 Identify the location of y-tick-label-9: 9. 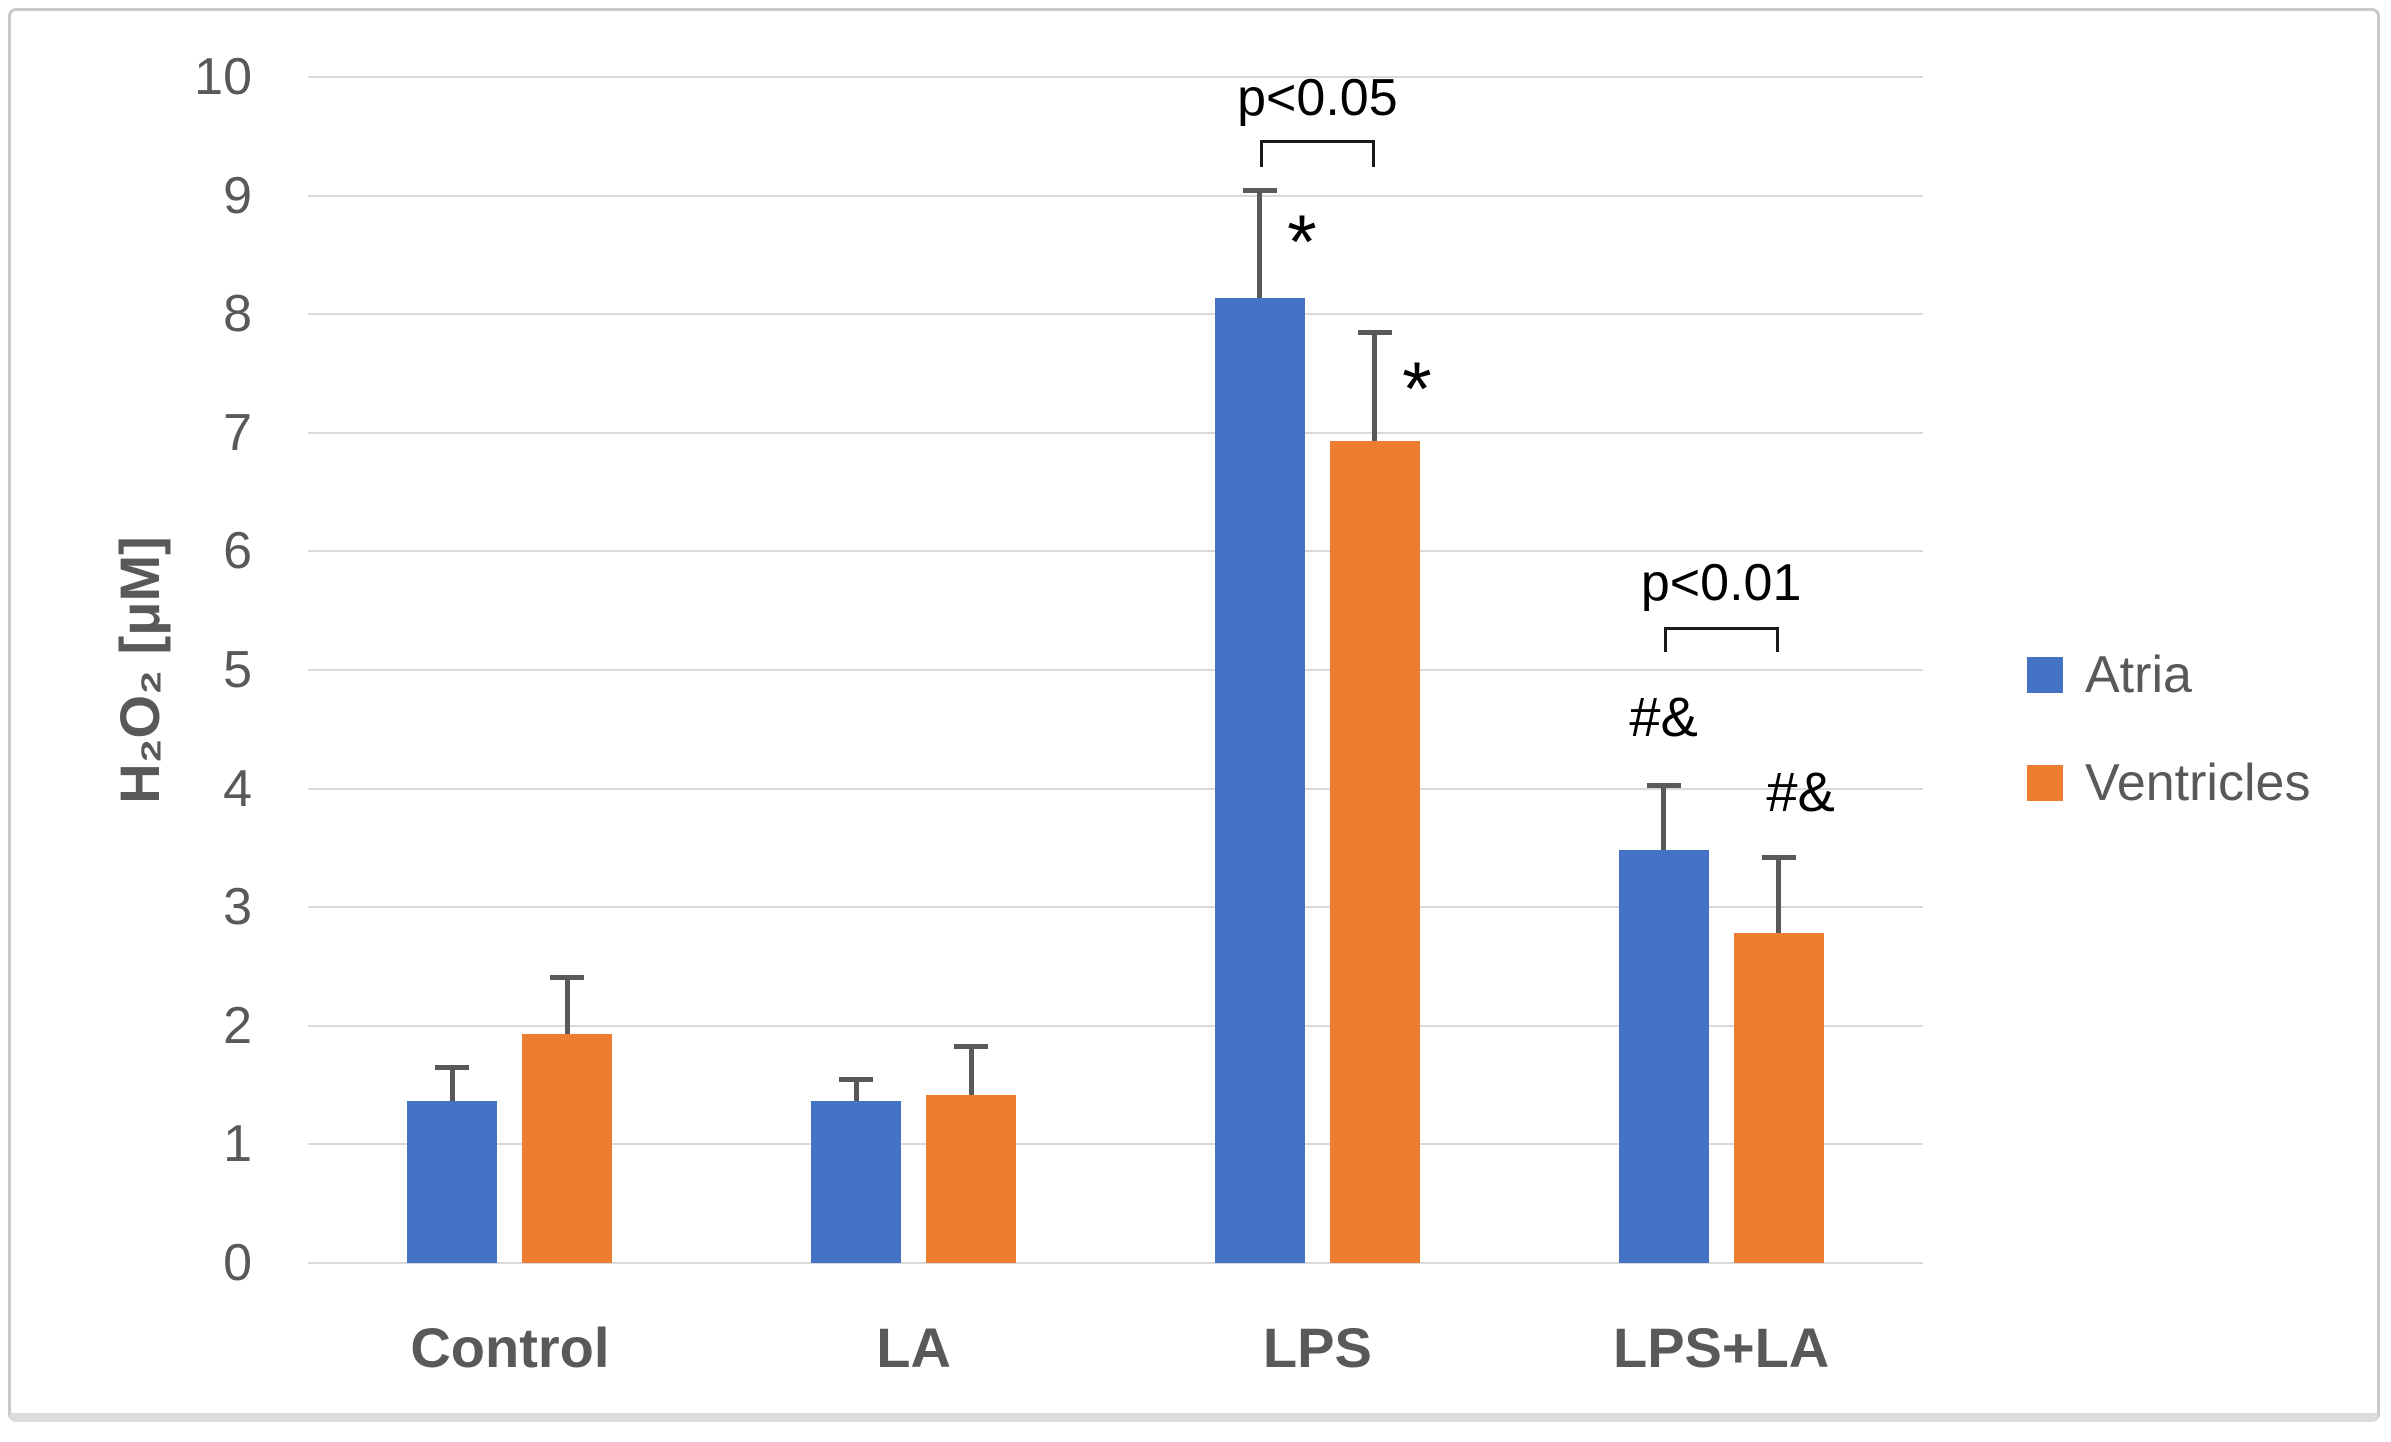
(237, 195).